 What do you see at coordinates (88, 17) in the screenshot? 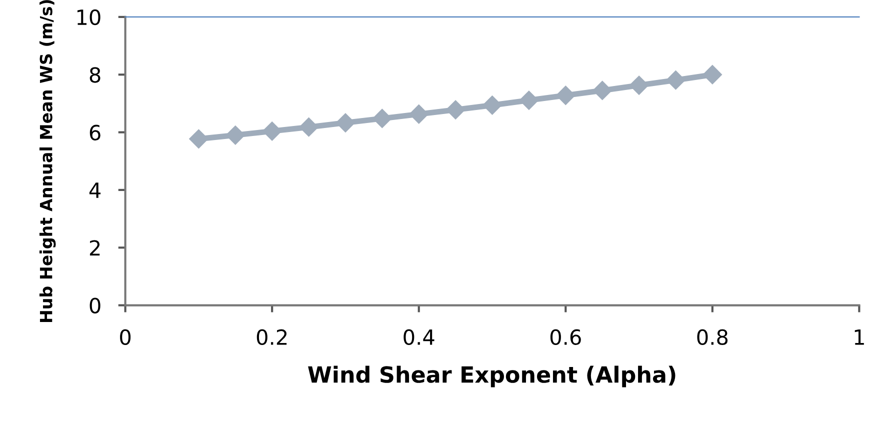
I see `y-tick-label: 10` at bounding box center [88, 17].